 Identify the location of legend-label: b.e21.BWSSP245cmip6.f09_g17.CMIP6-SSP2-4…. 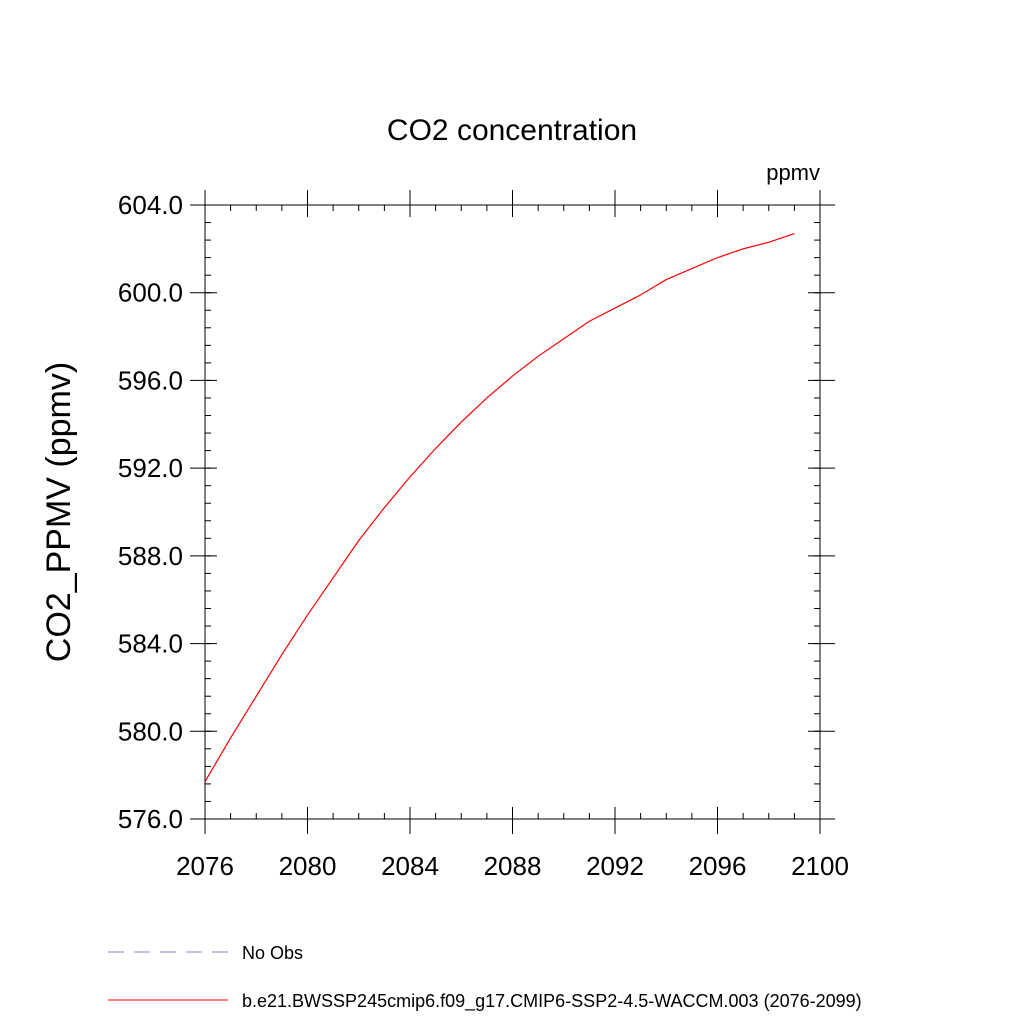
(552, 1001).